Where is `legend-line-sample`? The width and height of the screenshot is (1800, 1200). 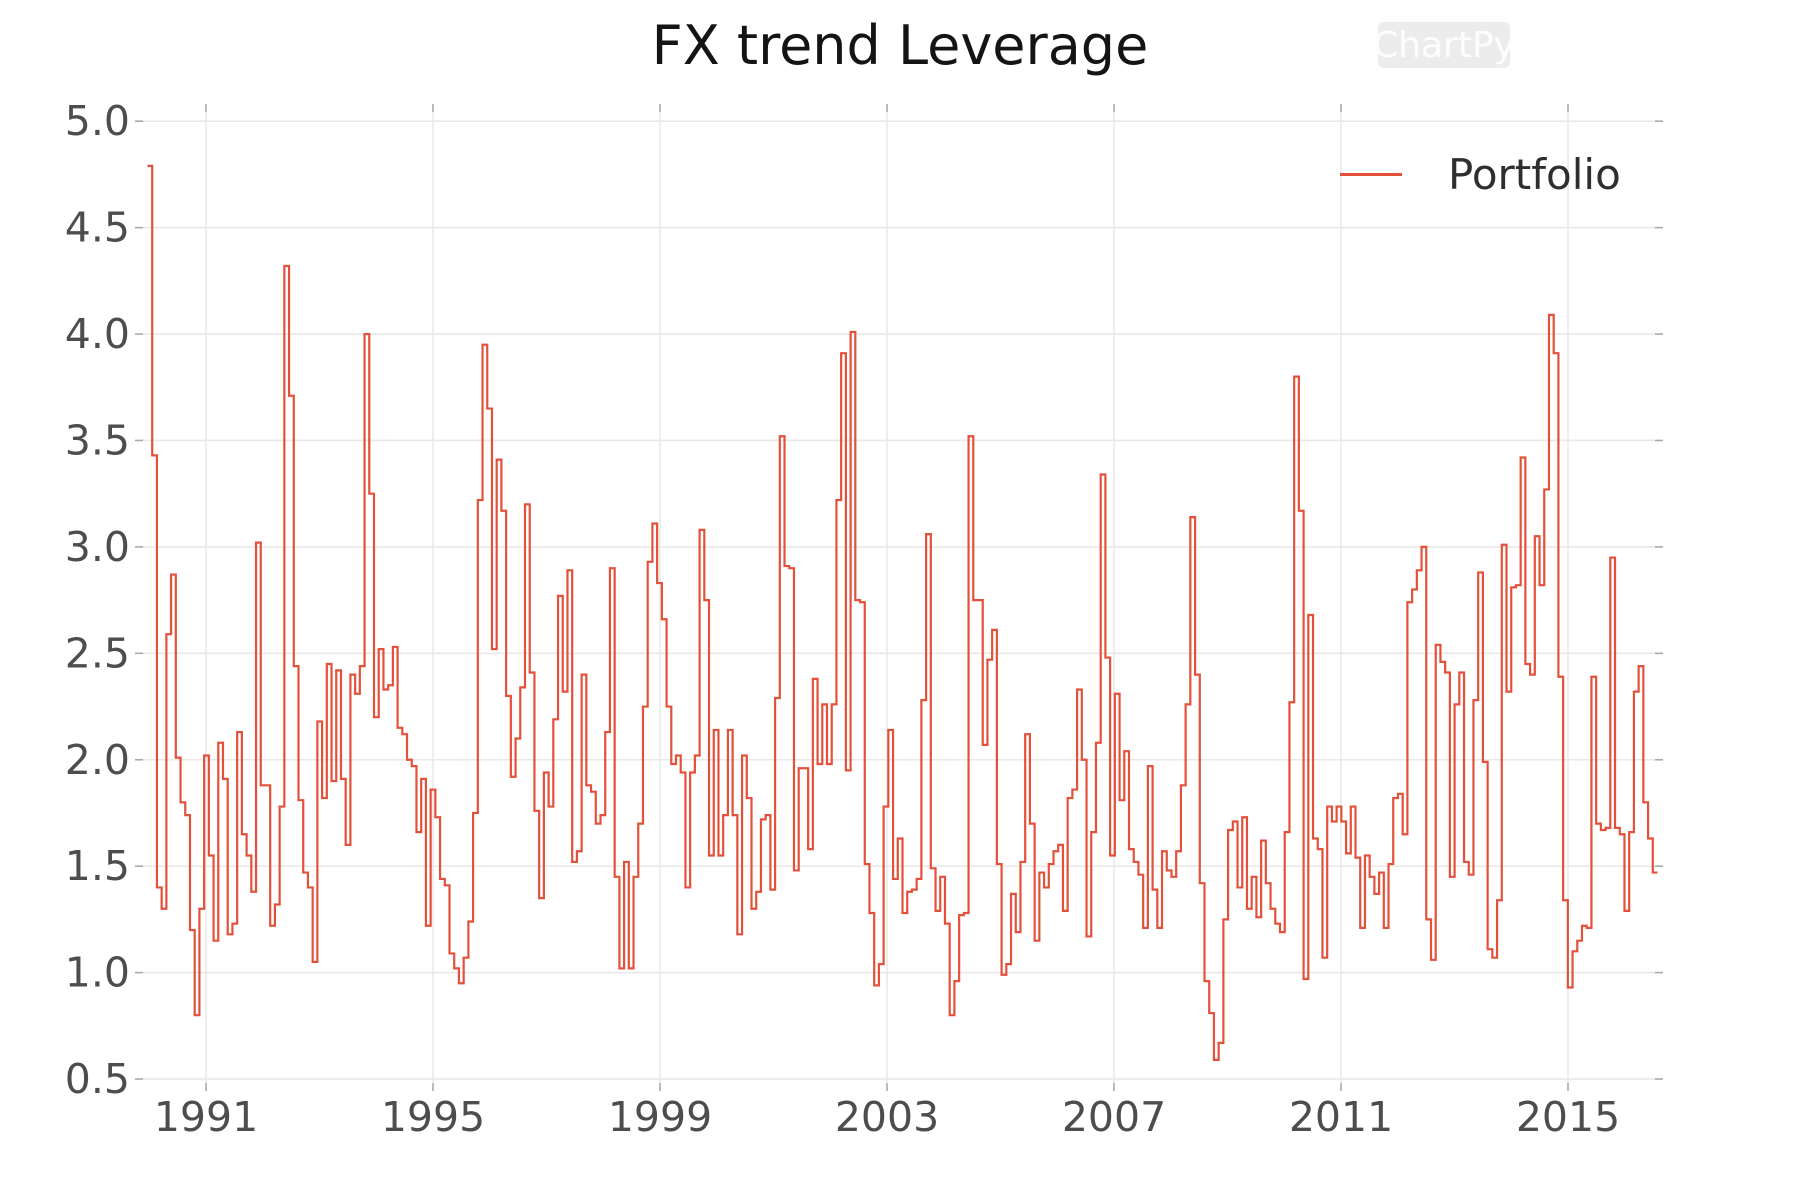 legend-line-sample is located at coordinates (1371, 174).